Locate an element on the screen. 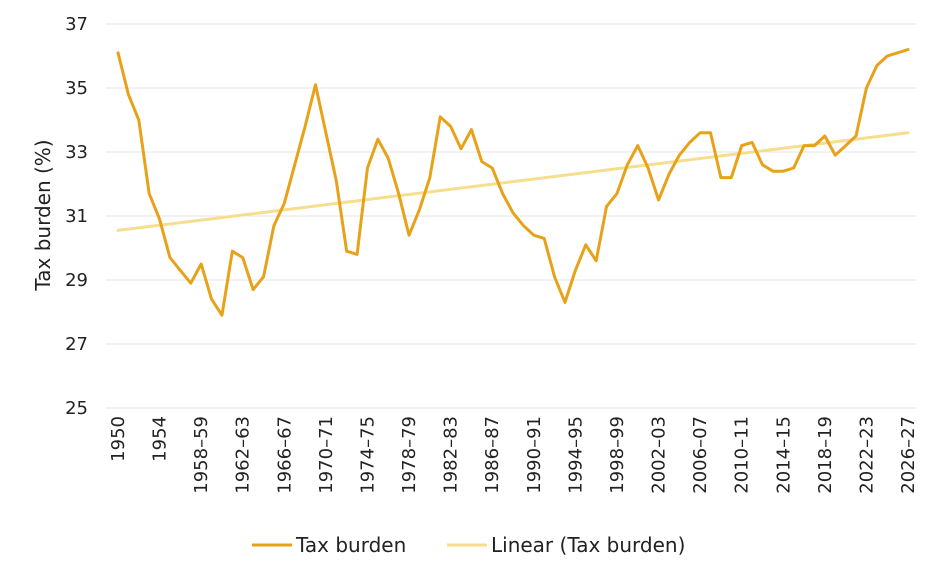  x-tick-label: 1970–71 is located at coordinates (326, 455).